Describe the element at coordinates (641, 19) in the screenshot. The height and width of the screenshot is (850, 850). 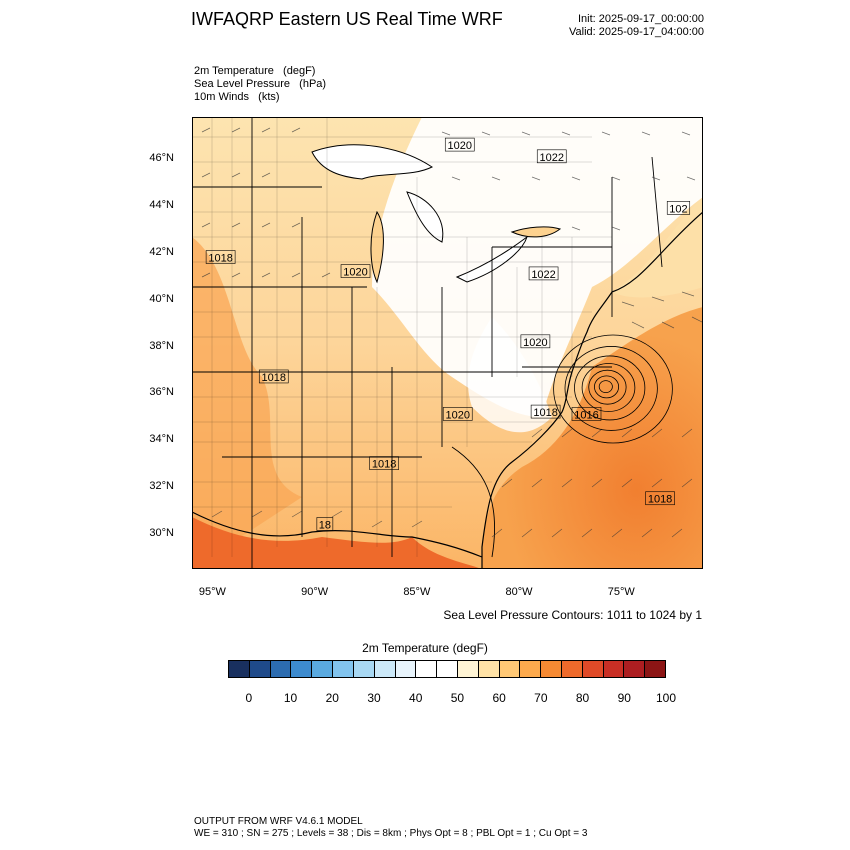
I see `init-time: Init: 2025-09-17_00:00:00` at that location.